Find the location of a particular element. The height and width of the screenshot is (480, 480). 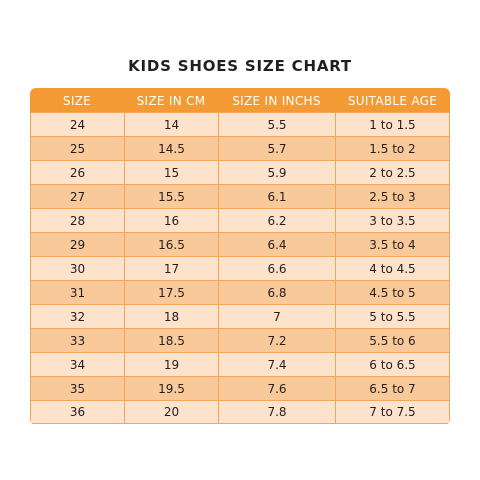

size-in-inchs-cell: 6.8 is located at coordinates (276, 292).